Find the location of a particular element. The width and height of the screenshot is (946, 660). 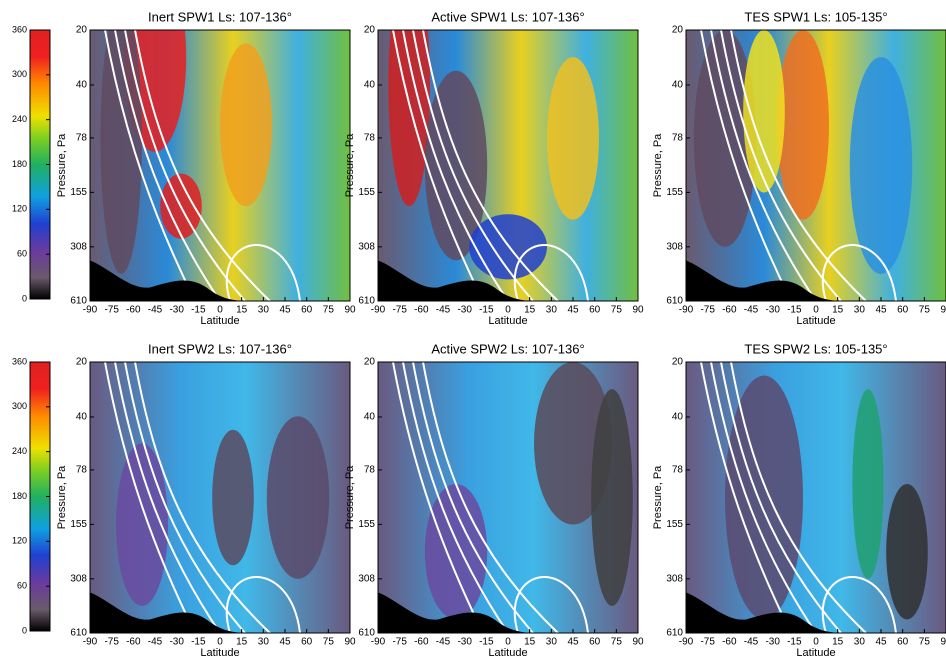

x-tick-label: 45 is located at coordinates (573, 642).